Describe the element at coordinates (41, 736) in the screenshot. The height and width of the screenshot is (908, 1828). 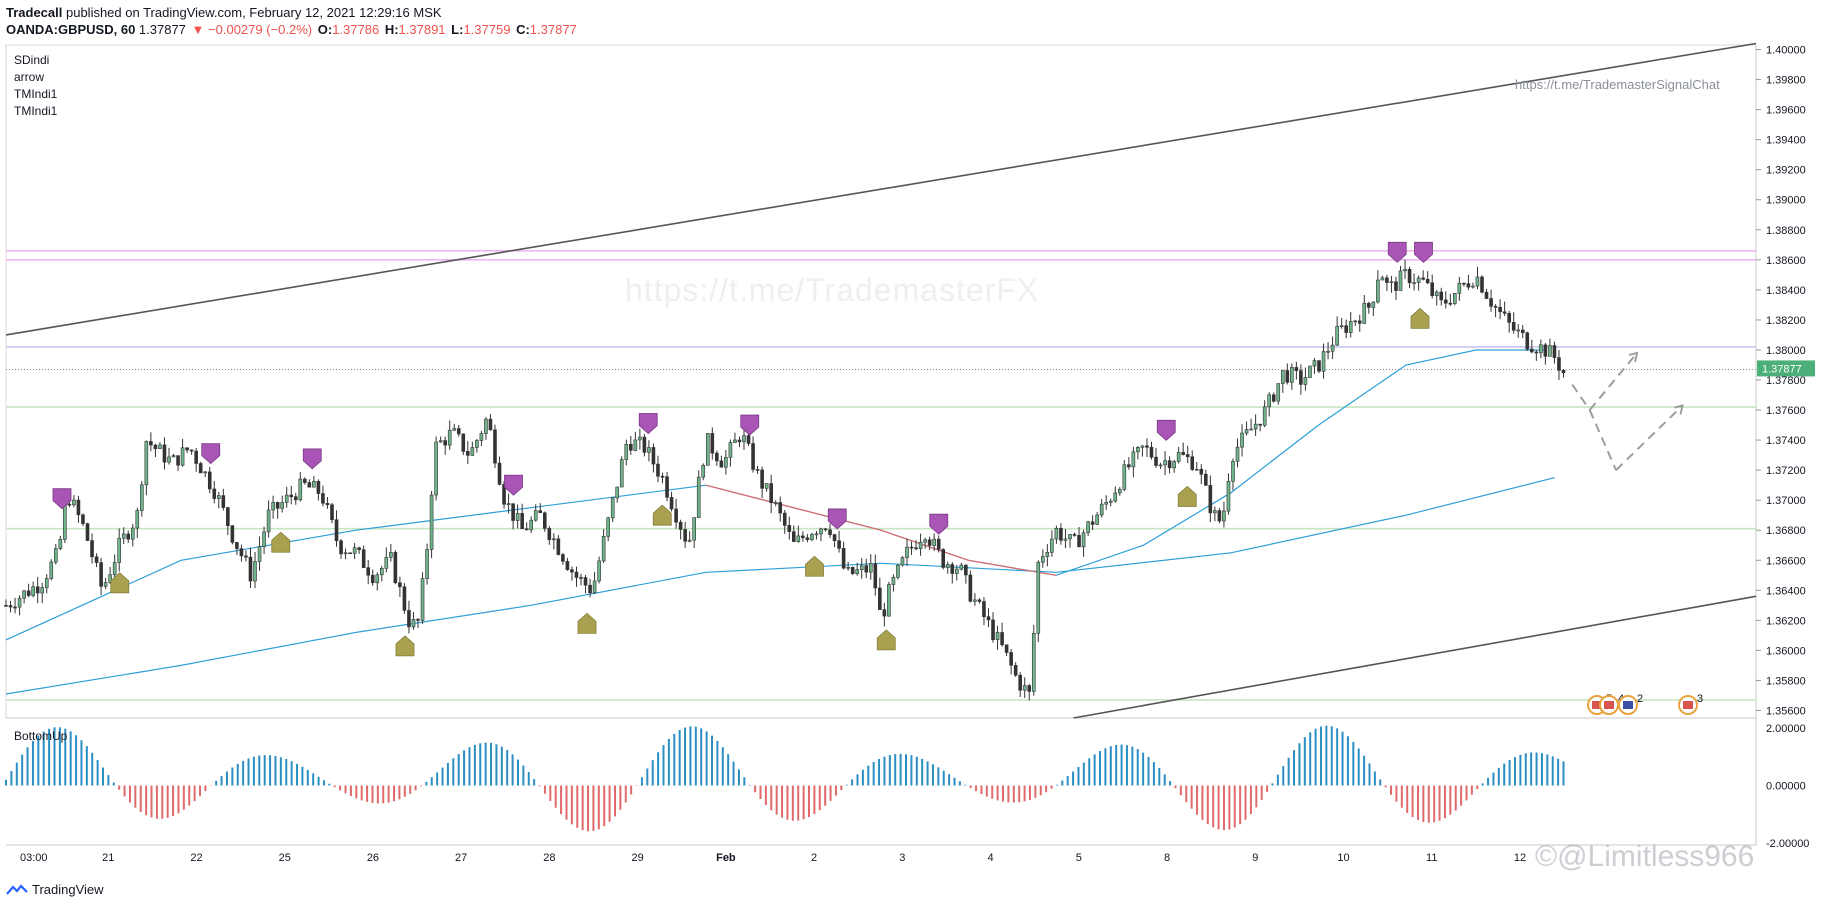
I see `bottomup-label: BottomUp` at that location.